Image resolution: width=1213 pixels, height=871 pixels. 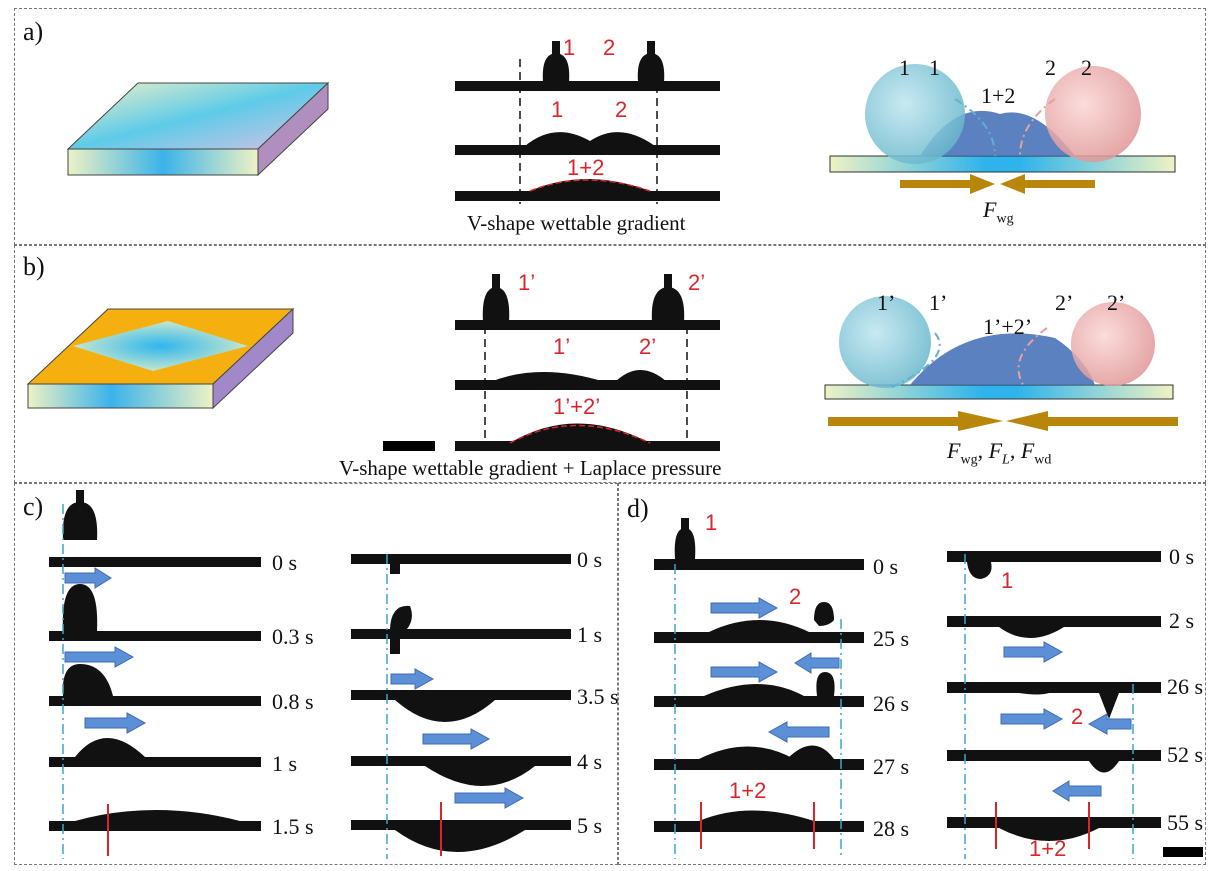 What do you see at coordinates (934, 67) in the screenshot?
I see `schem-a-lbl-2: 1` at bounding box center [934, 67].